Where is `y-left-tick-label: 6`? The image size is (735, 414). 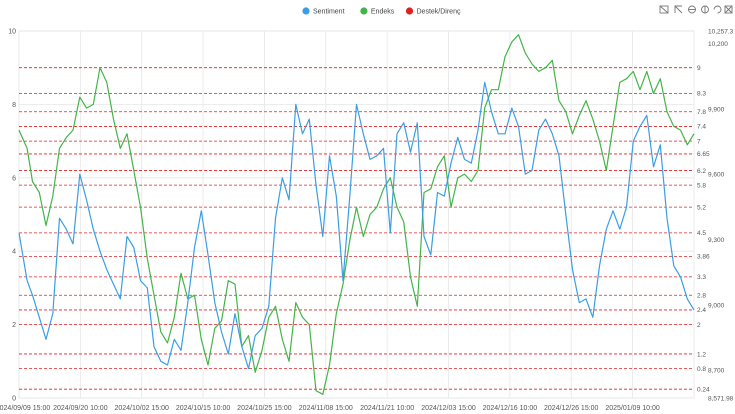
y-left-tick-label: 6 is located at coordinates (14, 178).